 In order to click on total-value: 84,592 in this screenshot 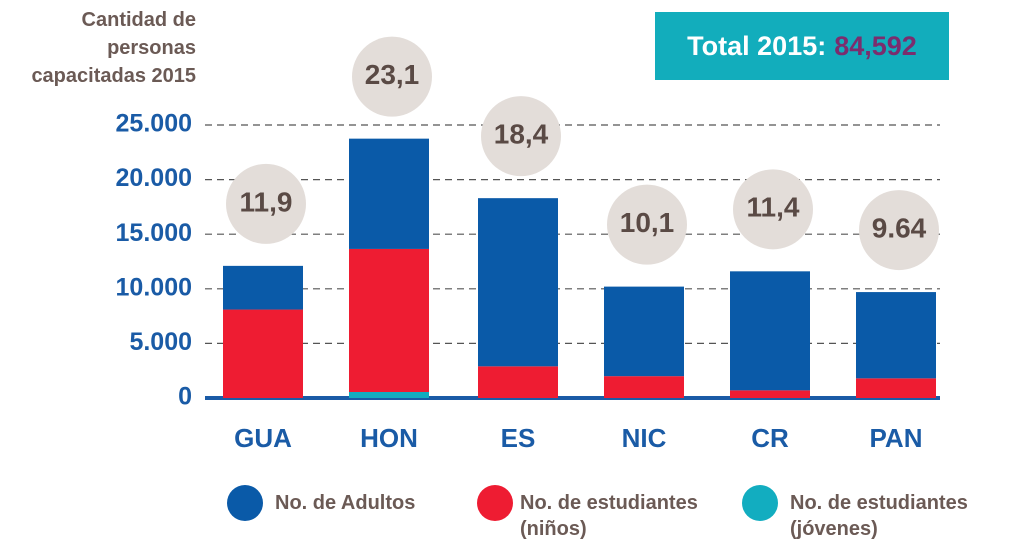, I will do `click(875, 45)`.